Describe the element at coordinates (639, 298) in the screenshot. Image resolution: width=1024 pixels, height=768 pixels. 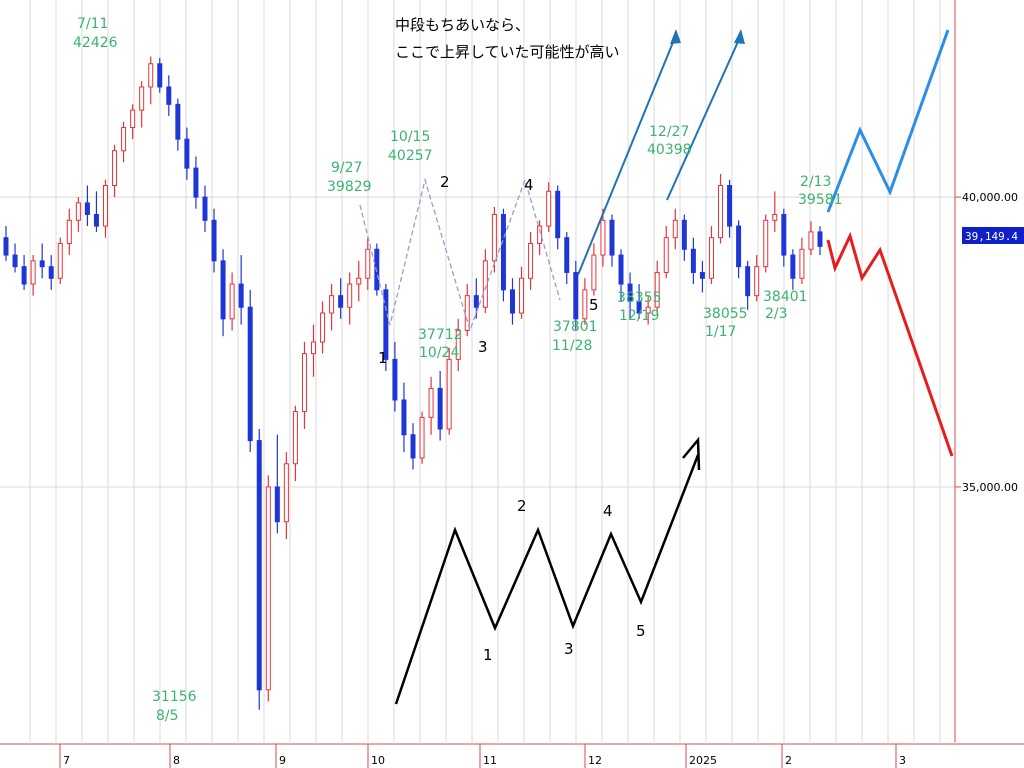
I see `annotation-12-19-value: 38355` at that location.